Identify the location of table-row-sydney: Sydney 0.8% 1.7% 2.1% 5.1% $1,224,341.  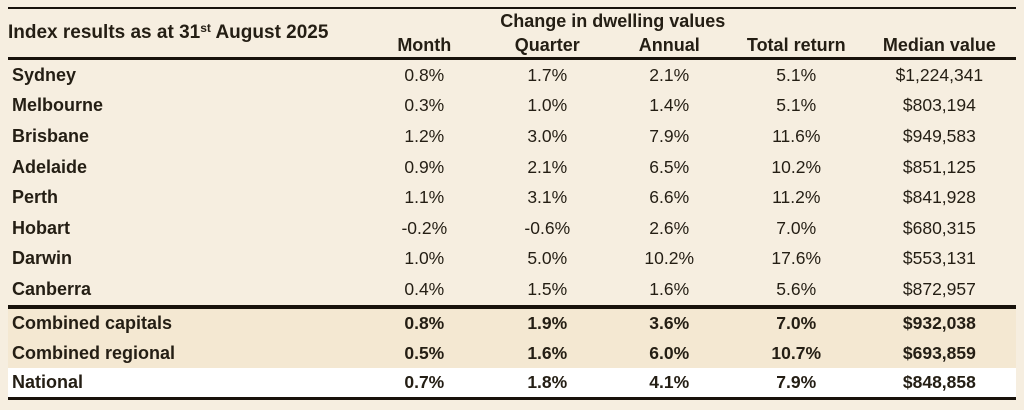
(512, 75).